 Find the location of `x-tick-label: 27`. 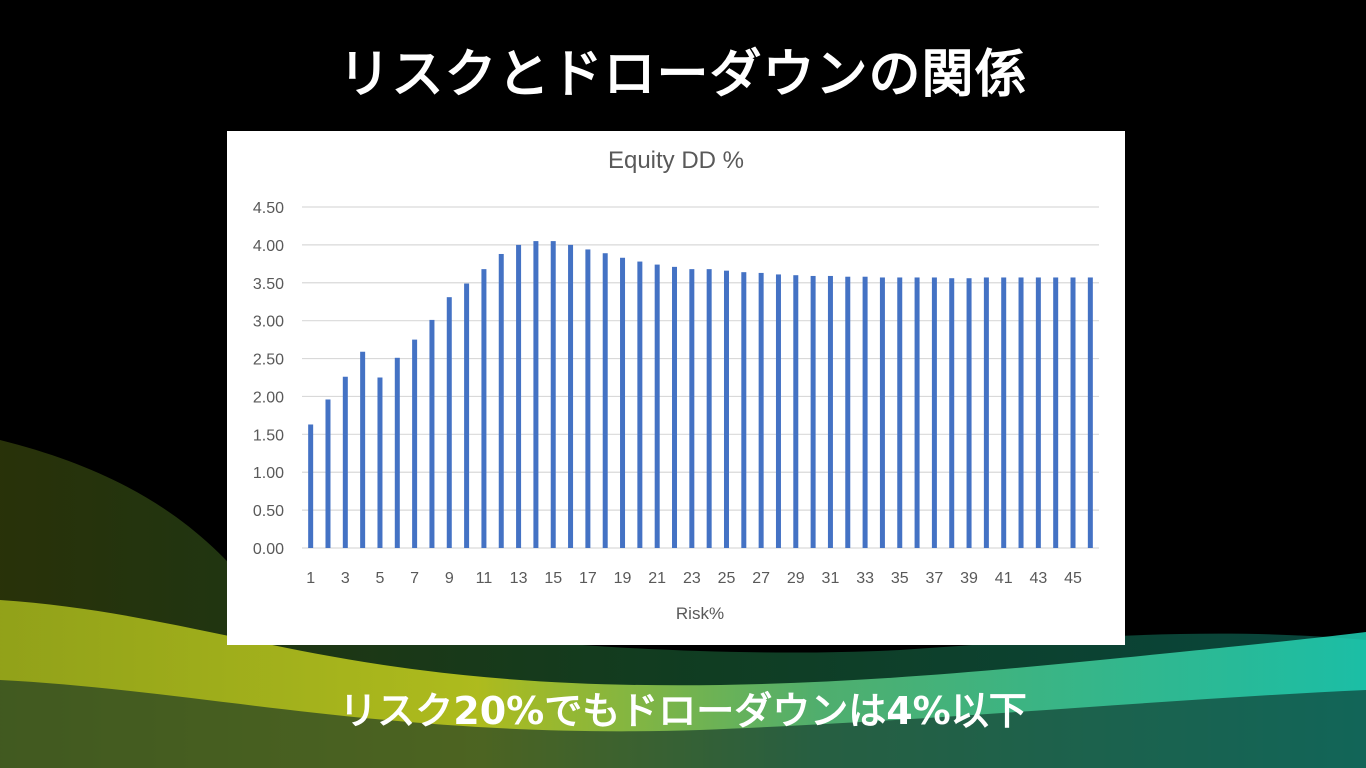

x-tick-label: 27 is located at coordinates (761, 578).